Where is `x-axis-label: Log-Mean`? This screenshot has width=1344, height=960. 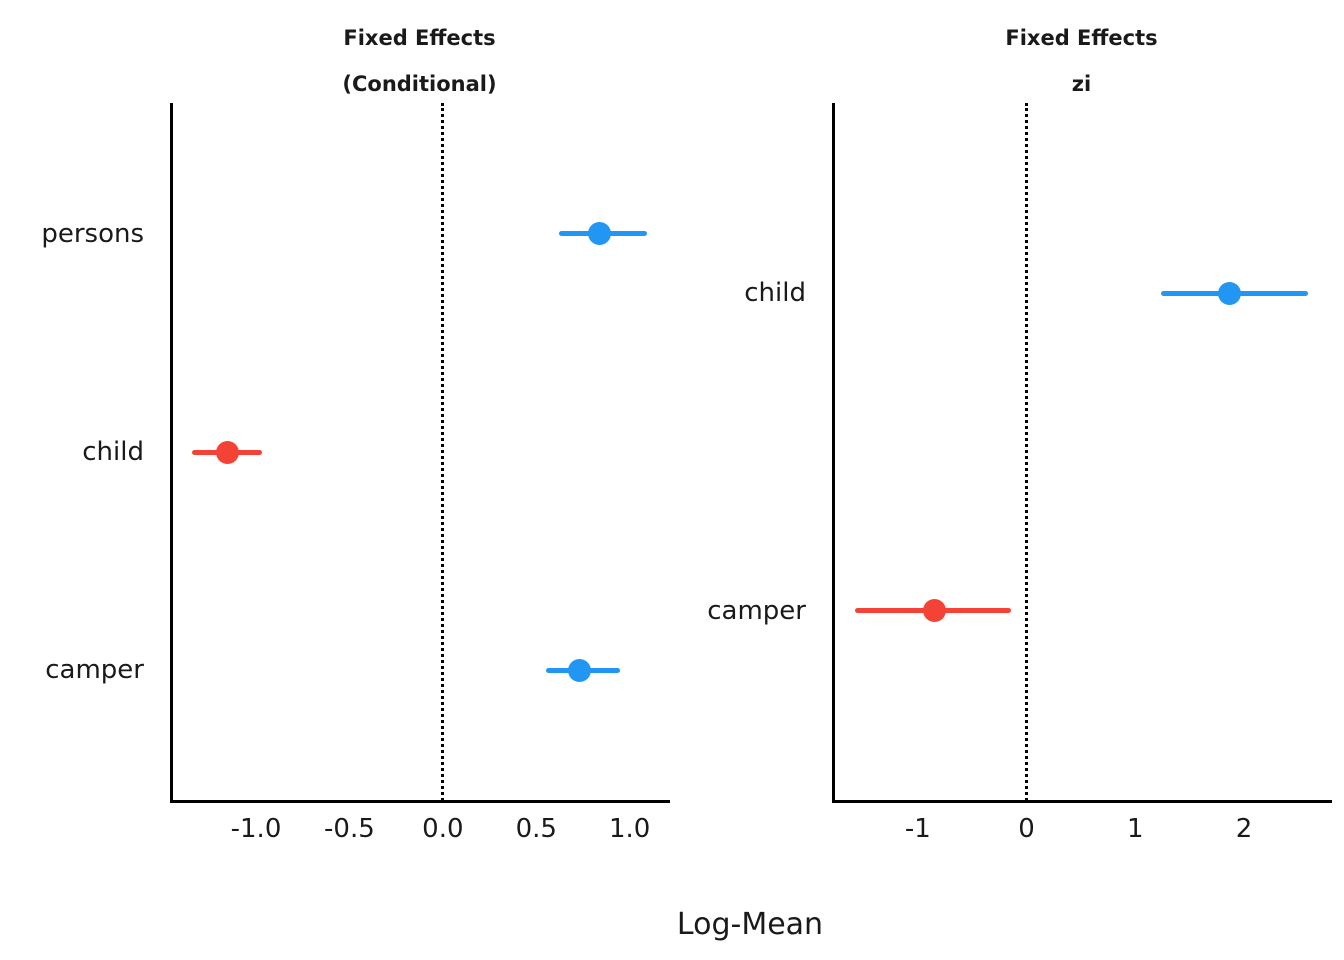
x-axis-label: Log-Mean is located at coordinates (750, 924).